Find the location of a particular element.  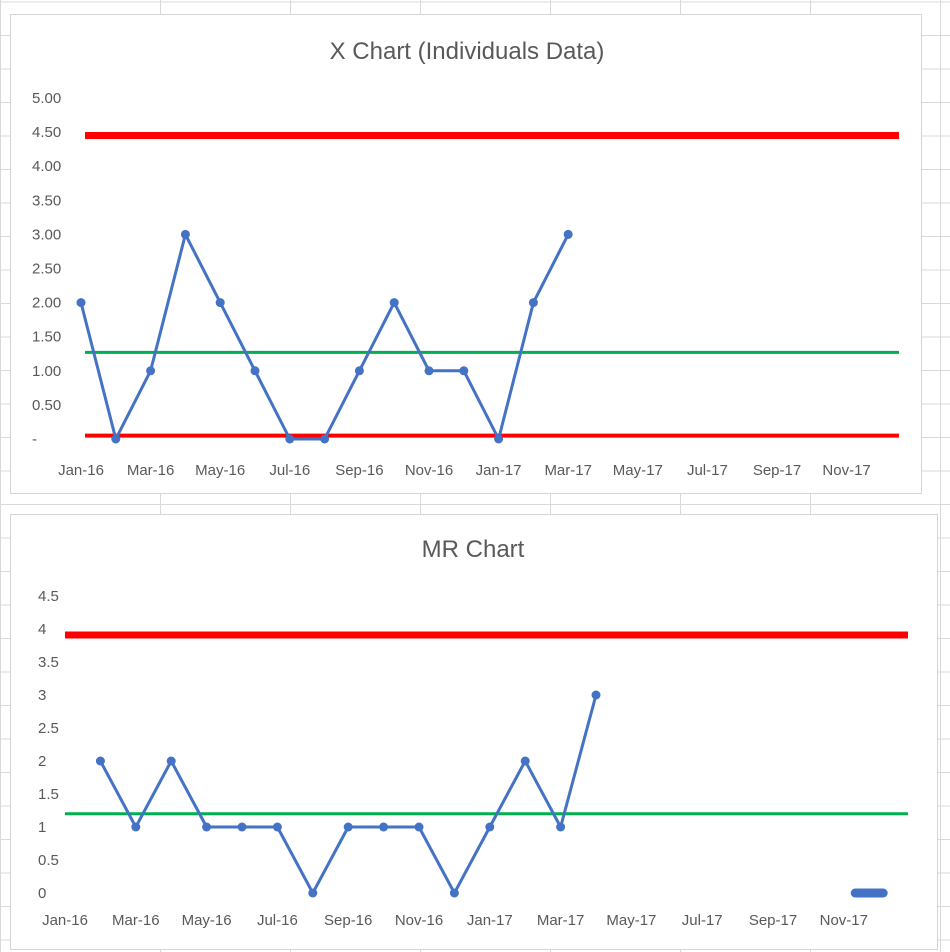

mr-chart-x-tick-label: Sep-16 is located at coordinates (348, 920).